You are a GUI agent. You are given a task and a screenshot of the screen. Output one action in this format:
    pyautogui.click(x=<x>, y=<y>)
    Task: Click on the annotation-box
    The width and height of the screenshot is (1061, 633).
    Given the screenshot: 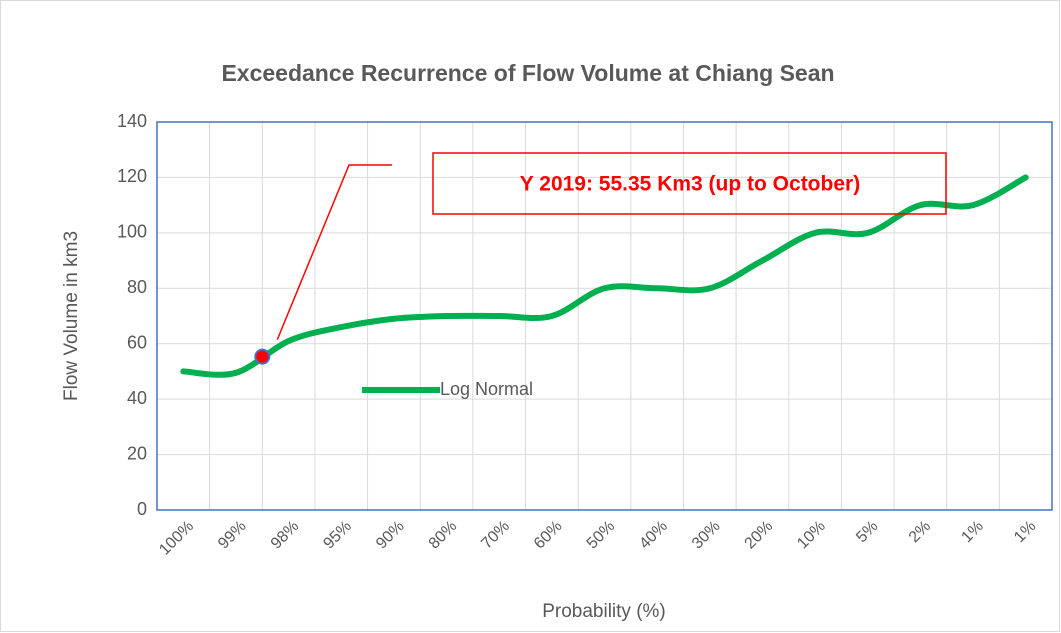 What is the action you would take?
    pyautogui.click(x=689, y=183)
    